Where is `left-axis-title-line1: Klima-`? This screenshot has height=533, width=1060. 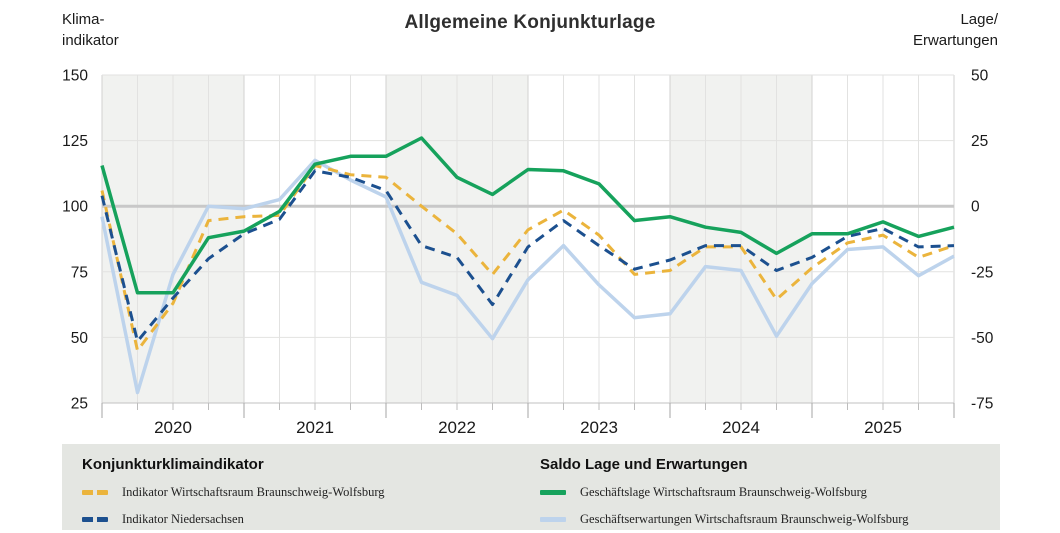 left-axis-title-line1: Klima- is located at coordinates (83, 19).